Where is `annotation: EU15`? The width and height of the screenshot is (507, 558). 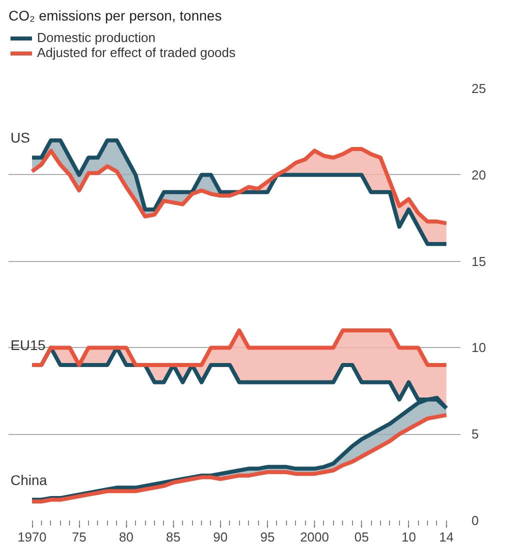
annotation: EU15 is located at coordinates (28, 344).